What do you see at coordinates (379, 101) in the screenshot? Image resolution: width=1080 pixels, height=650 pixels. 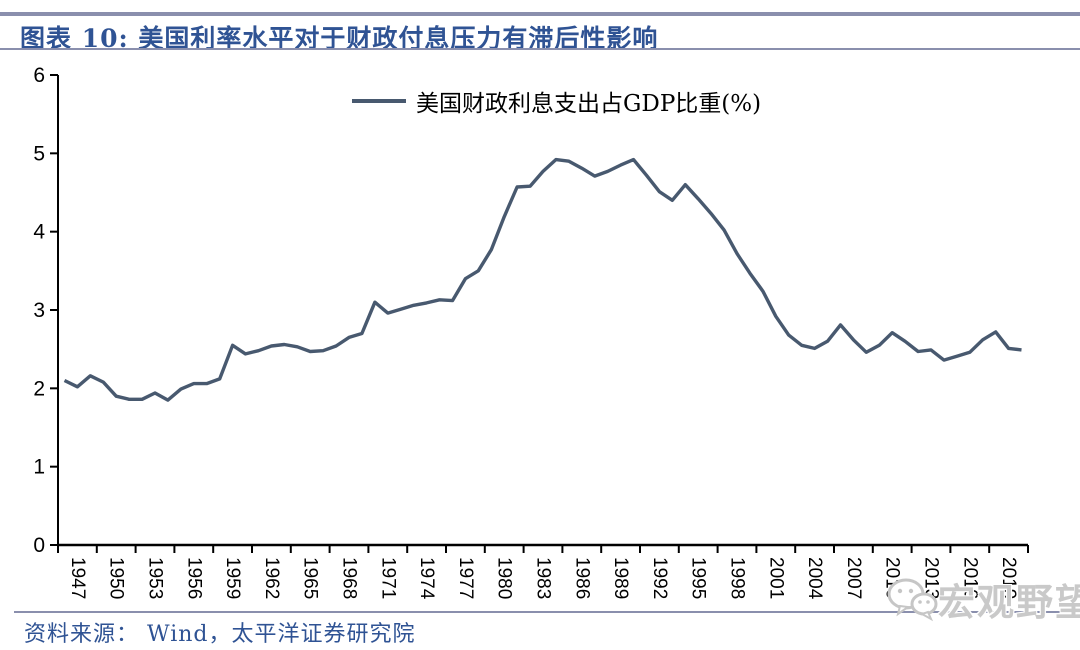 I see `legend-line-marker` at bounding box center [379, 101].